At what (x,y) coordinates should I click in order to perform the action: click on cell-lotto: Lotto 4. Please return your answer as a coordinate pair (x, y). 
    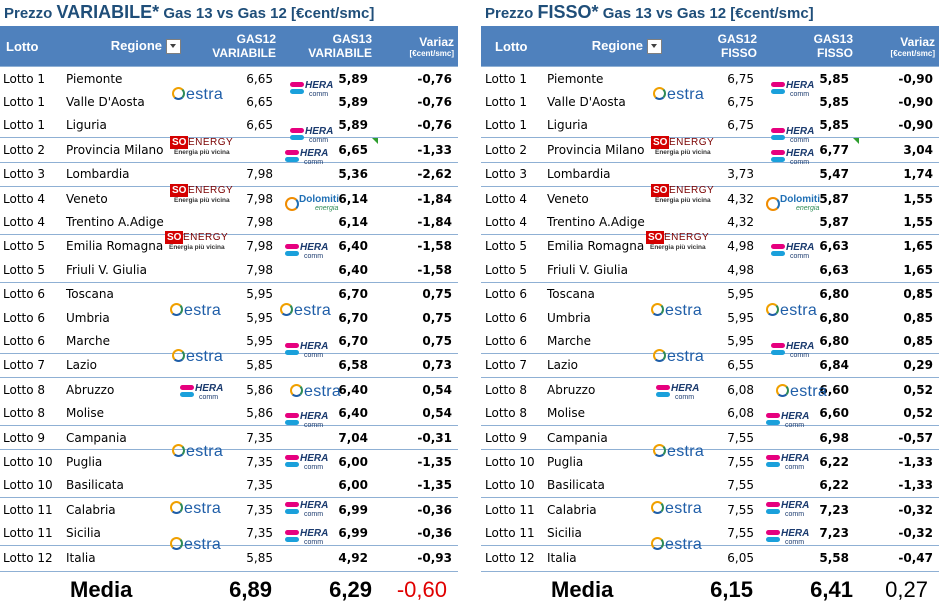
    Looking at the image, I should click on (512, 198).